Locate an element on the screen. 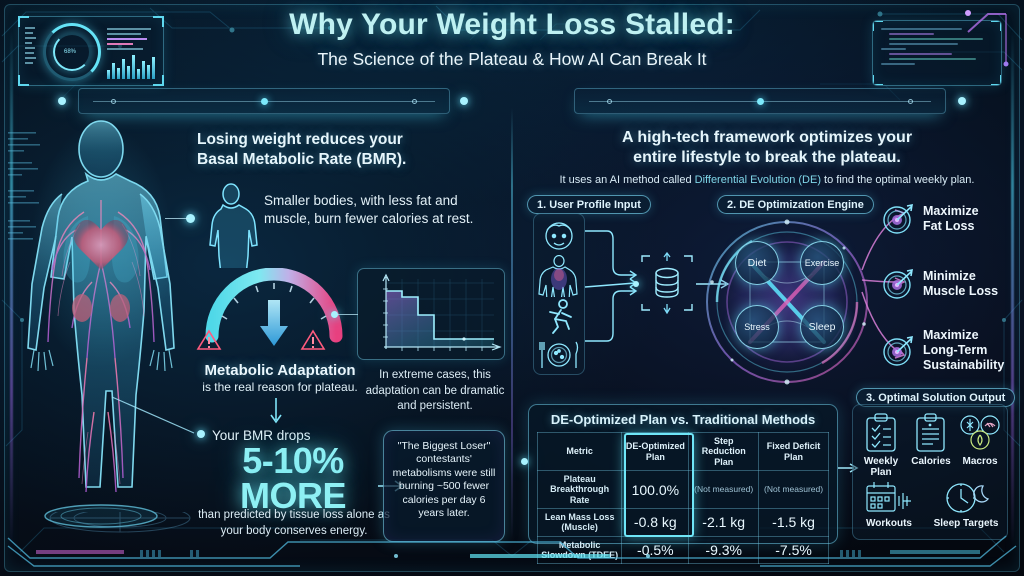 The image size is (1024, 576). output-calories: Calories is located at coordinates (931, 439).